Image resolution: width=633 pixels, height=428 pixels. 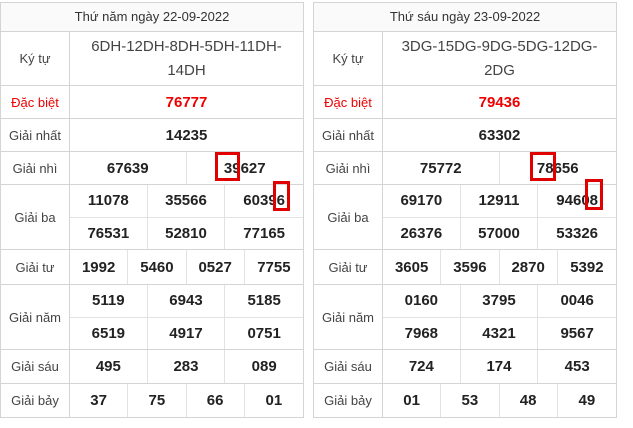 I want to click on prize-number: 12911, so click(x=500, y=201).